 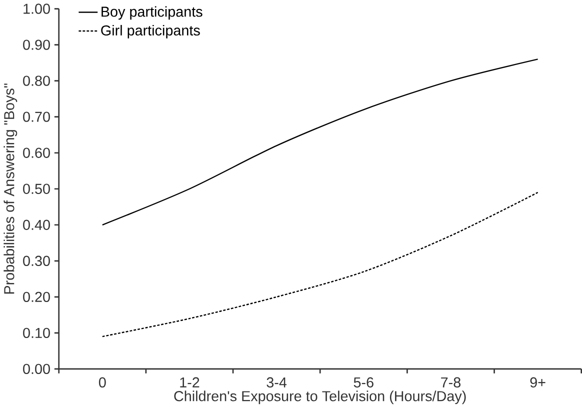 I want to click on y-tick-label: 0.00, so click(x=36, y=369).